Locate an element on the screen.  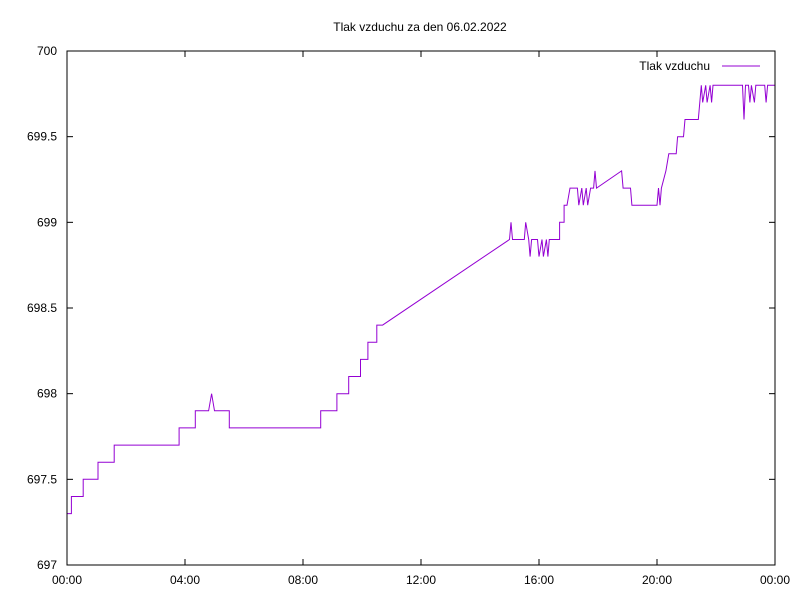
y-tick-label: 698.5 is located at coordinates (42, 308).